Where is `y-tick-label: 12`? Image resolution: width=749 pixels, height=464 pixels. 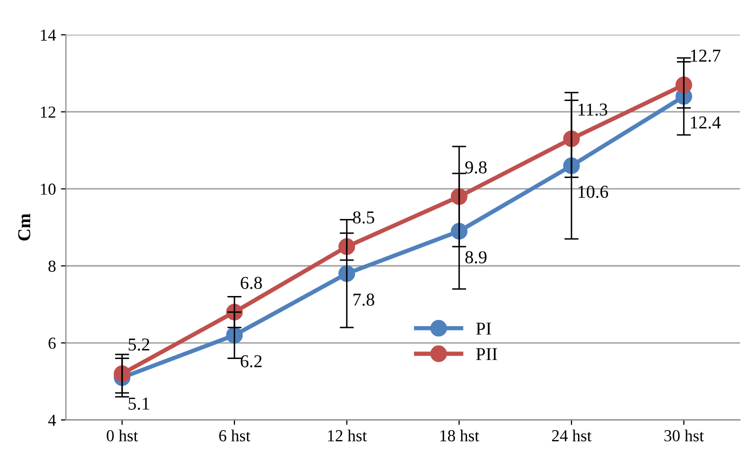
y-tick-label: 12 is located at coordinates (48, 112).